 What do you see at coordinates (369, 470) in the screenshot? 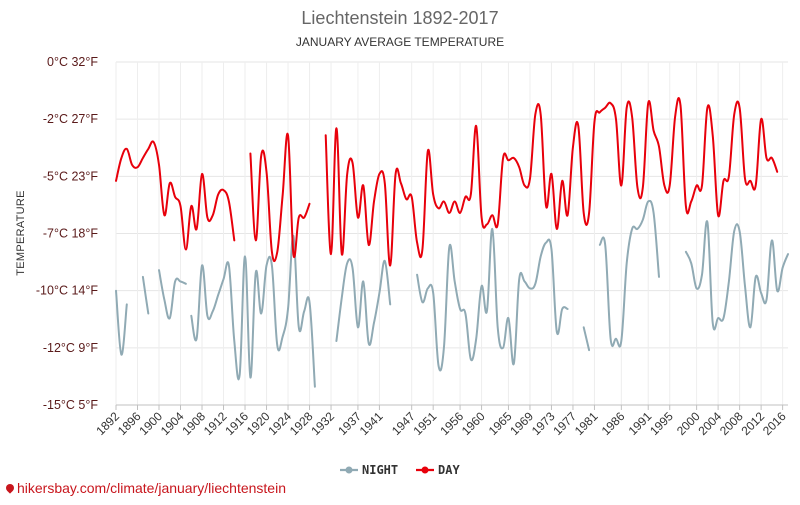
I see `legend-item-night: NIGHT` at bounding box center [369, 470].